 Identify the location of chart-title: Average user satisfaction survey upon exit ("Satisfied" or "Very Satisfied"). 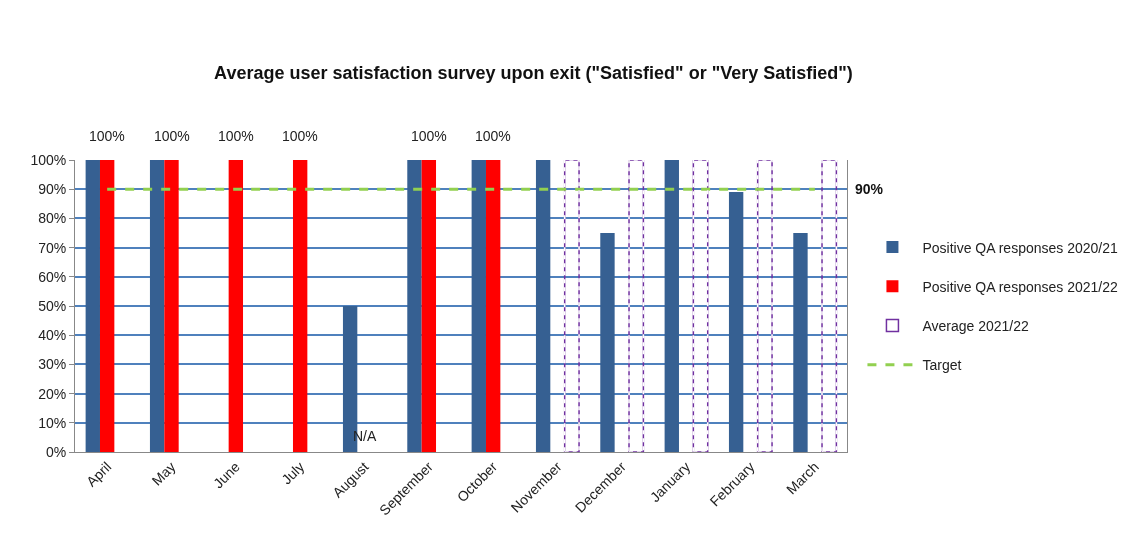
(533, 72).